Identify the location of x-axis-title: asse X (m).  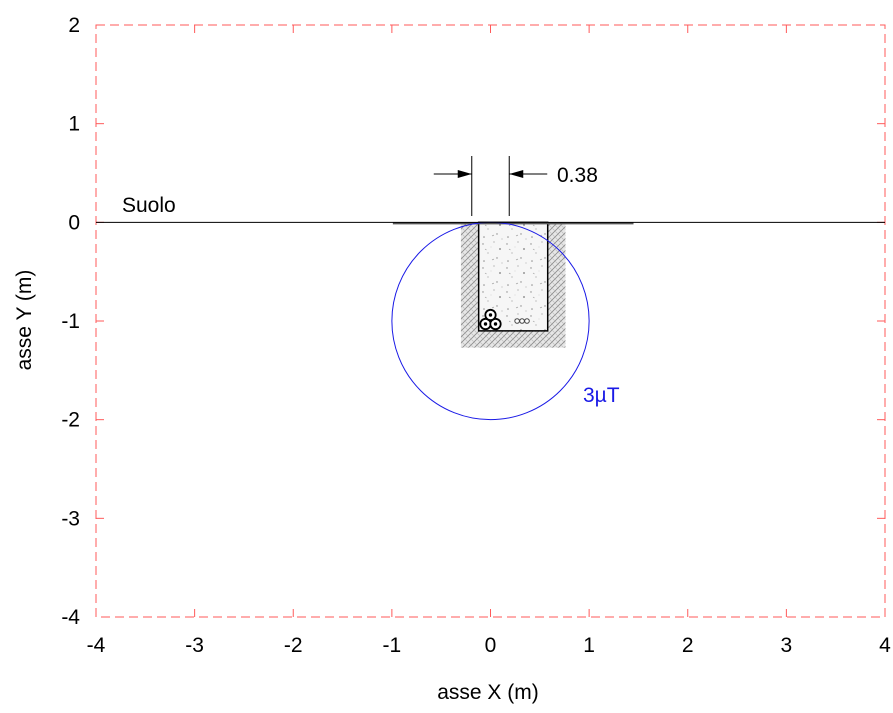
(488, 692).